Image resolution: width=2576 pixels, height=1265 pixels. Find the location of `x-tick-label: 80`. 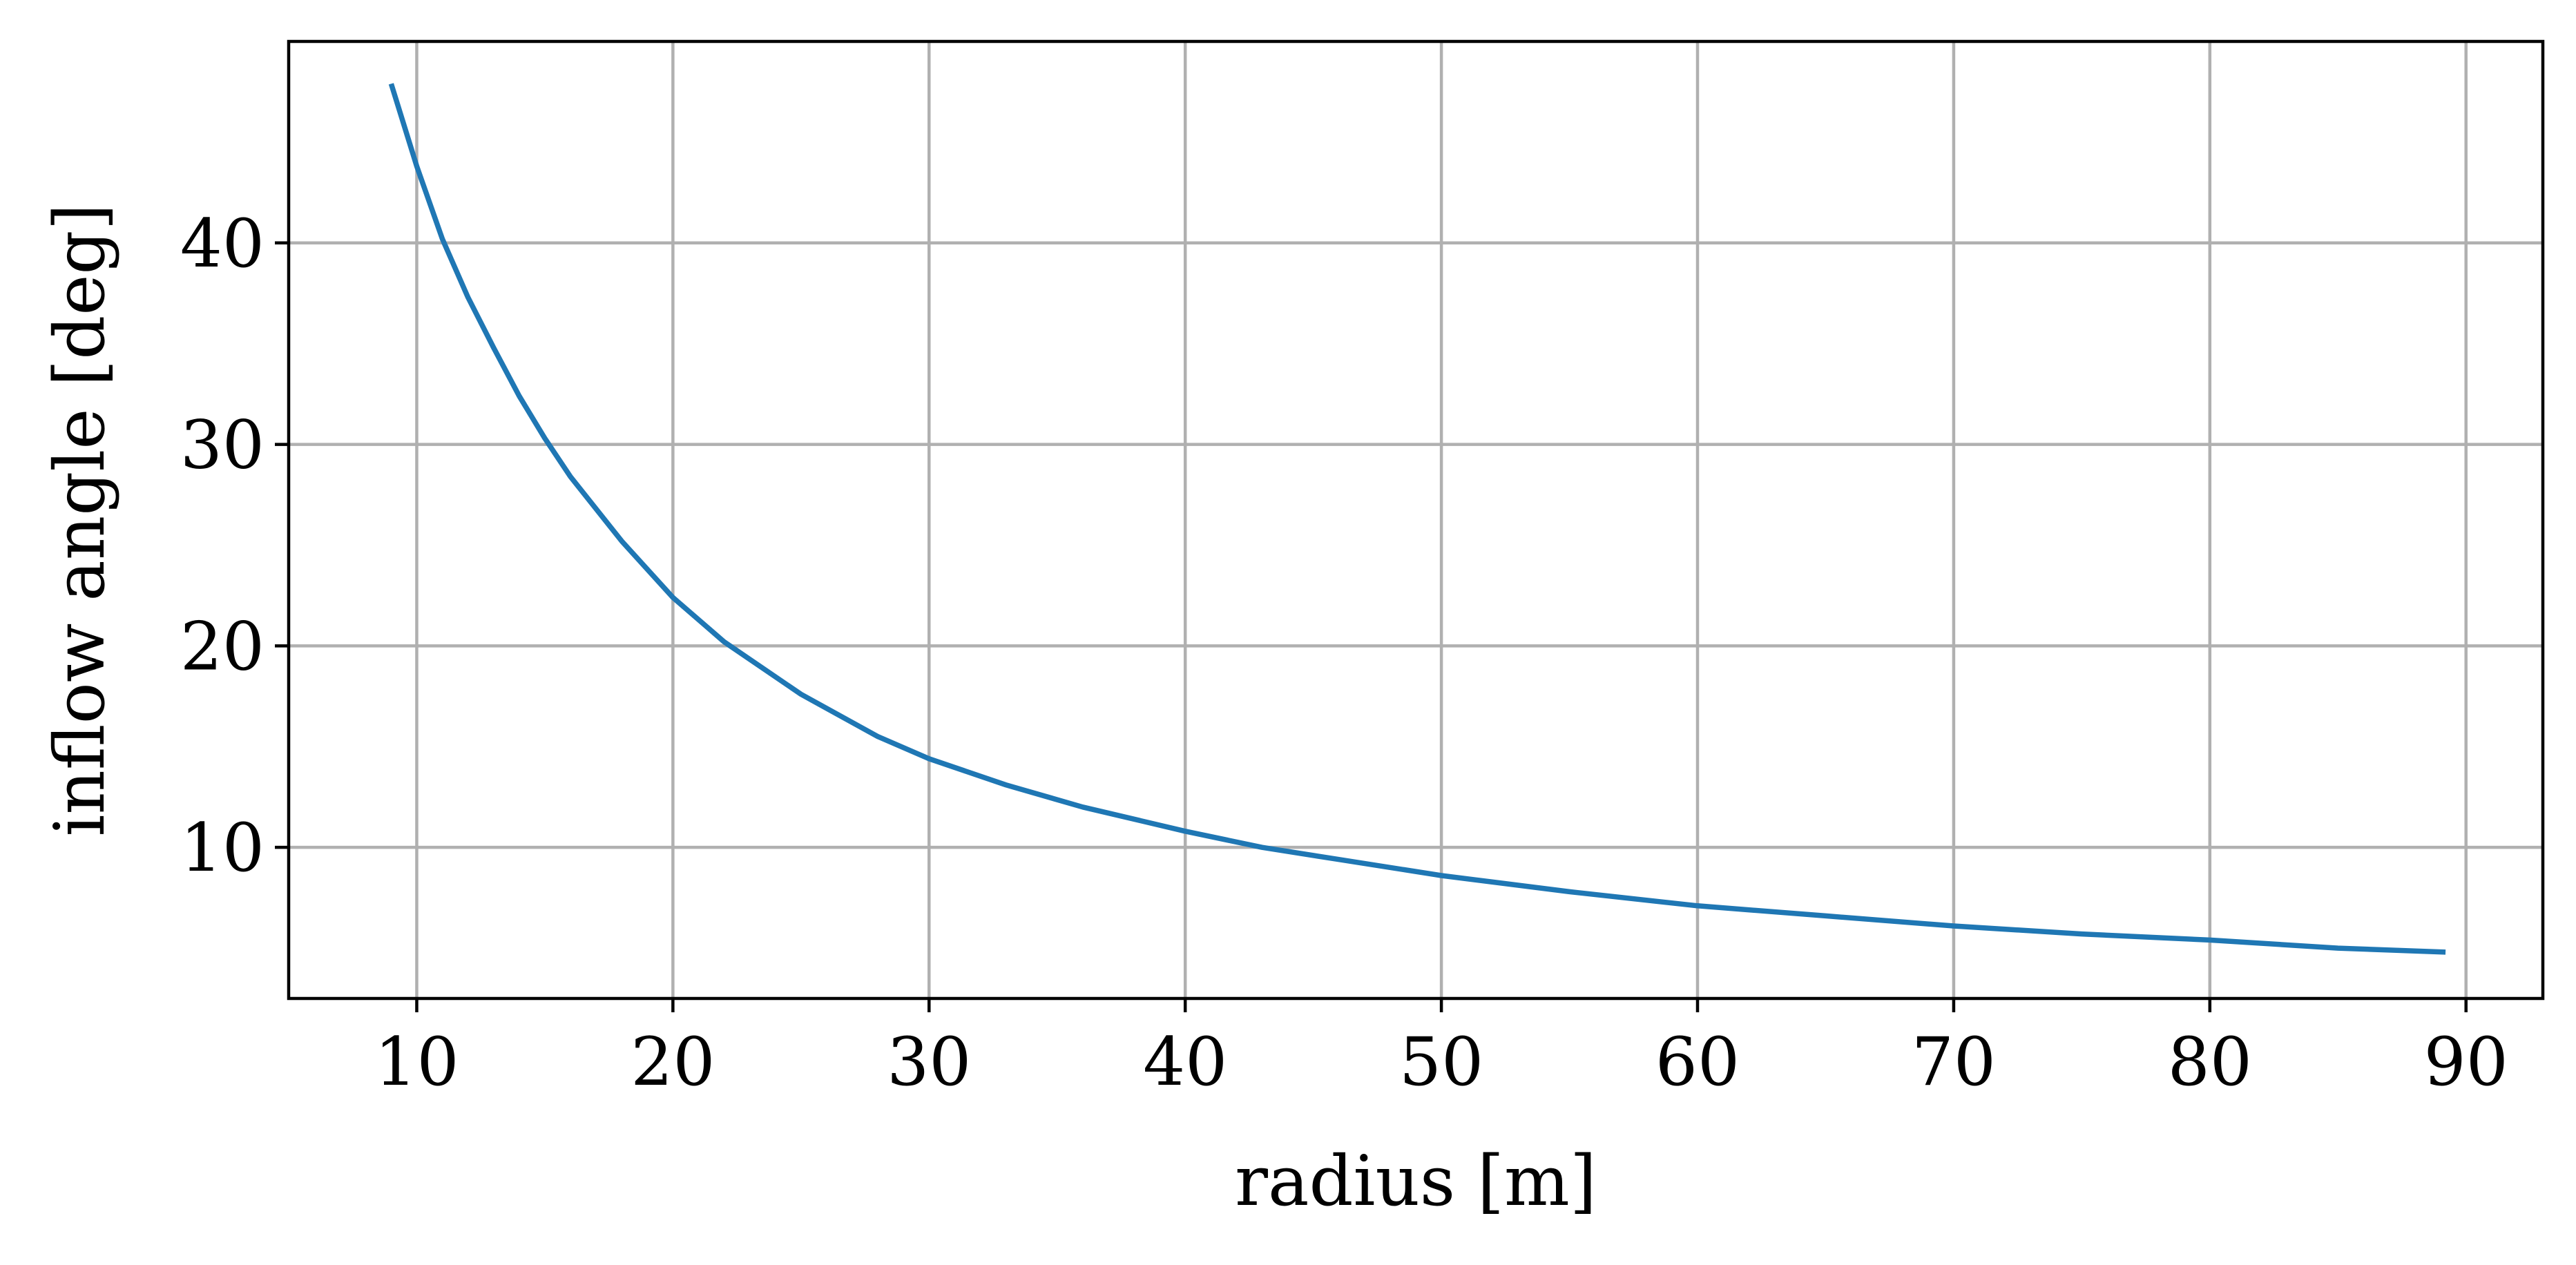

x-tick-label: 80 is located at coordinates (2210, 1062).